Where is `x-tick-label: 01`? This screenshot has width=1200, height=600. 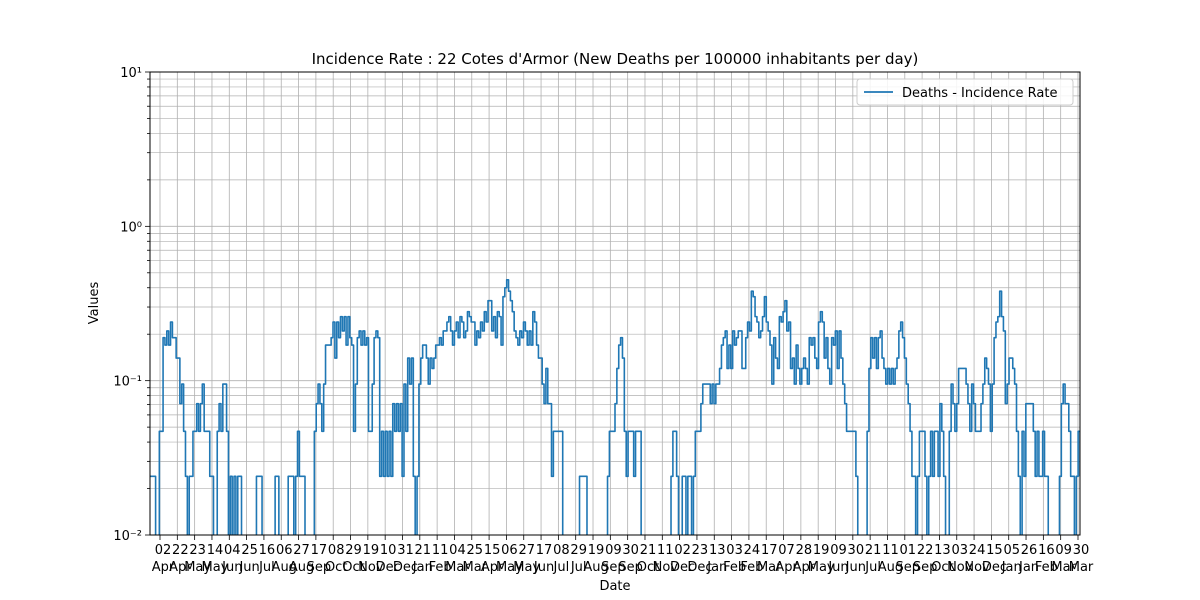 x-tick-label: 01 is located at coordinates (908, 550).